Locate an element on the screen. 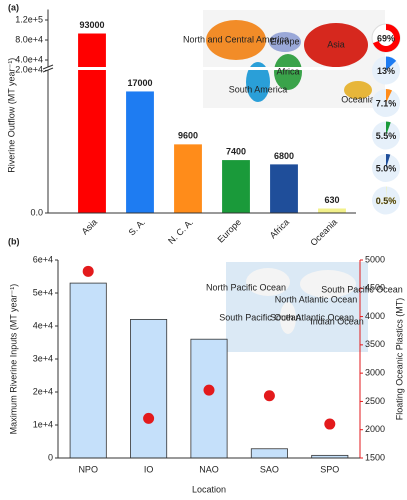 The height and width of the screenshot is (500, 407). x-tick-label: SAO is located at coordinates (269, 469).